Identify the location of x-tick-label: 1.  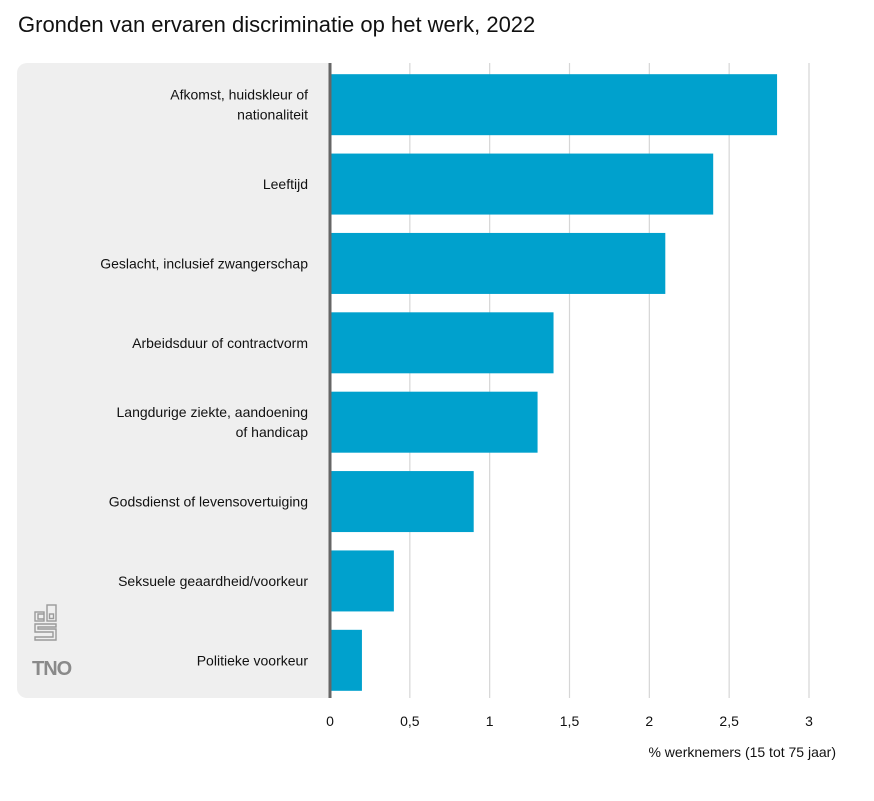
(490, 721).